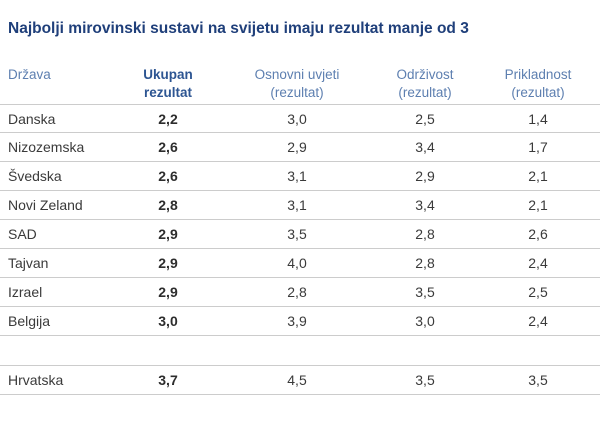 The height and width of the screenshot is (421, 600). I want to click on cell-applicability: 3,5, so click(538, 380).